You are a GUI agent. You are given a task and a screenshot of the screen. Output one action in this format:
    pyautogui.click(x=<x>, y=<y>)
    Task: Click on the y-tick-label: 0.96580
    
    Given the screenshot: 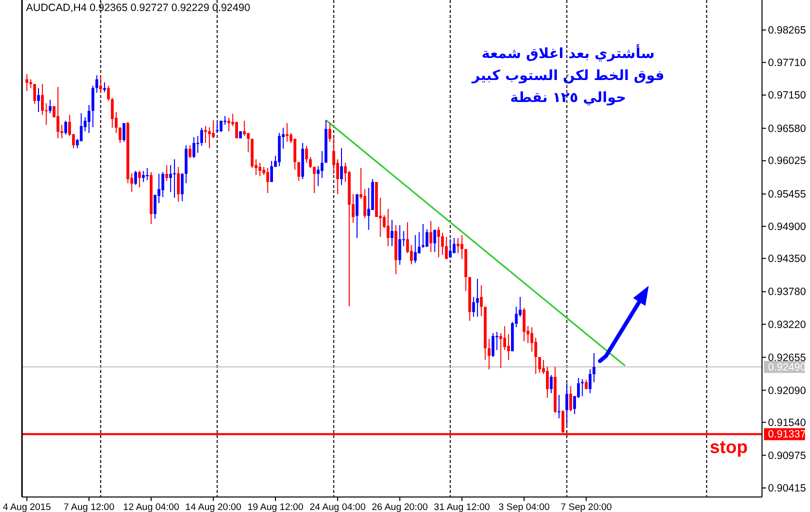 What is the action you would take?
    pyautogui.click(x=787, y=128)
    